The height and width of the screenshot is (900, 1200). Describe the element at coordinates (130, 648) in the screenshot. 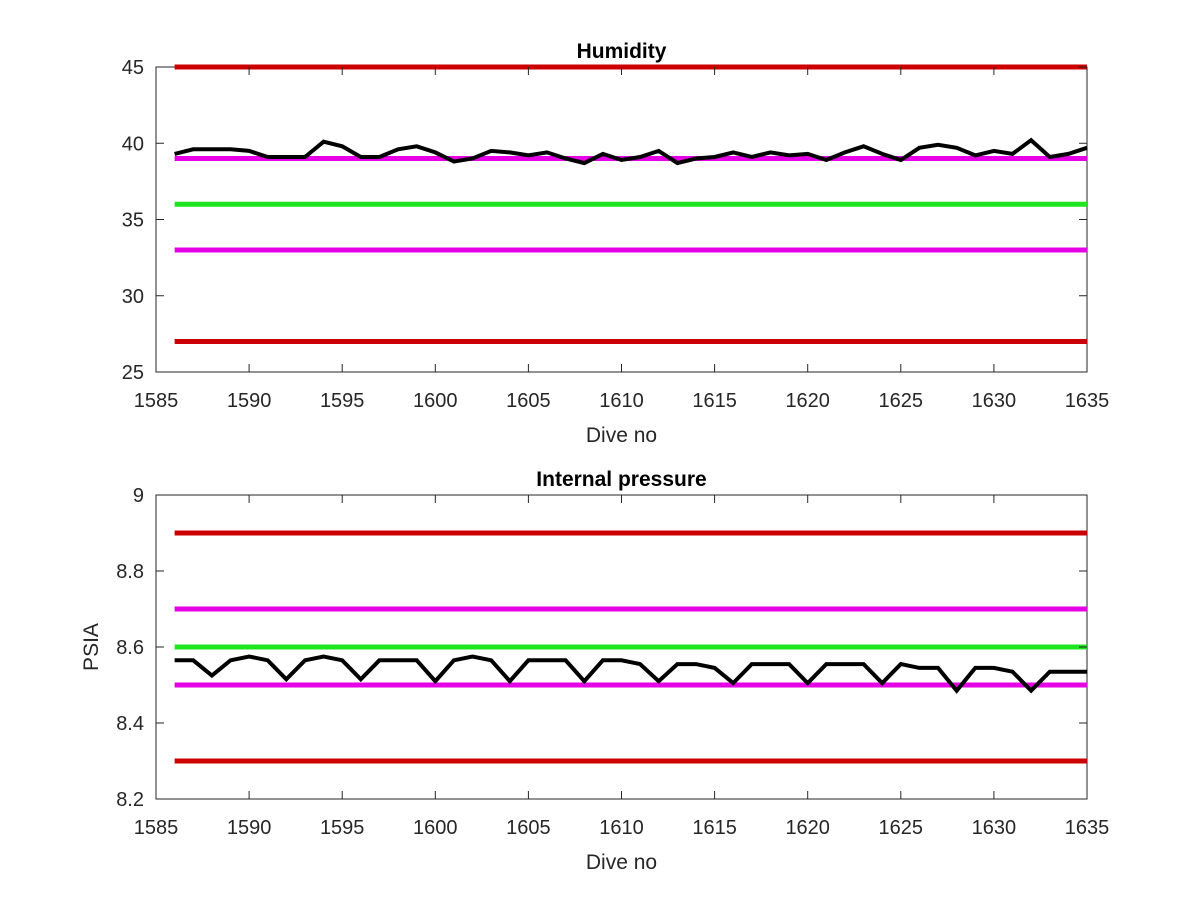

I see `y-tick-label: 8.6` at that location.